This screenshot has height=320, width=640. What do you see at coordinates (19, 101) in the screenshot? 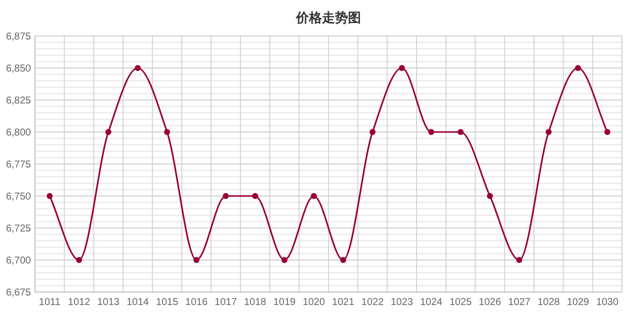
I see `y-tick-label: 6,825` at bounding box center [19, 101].